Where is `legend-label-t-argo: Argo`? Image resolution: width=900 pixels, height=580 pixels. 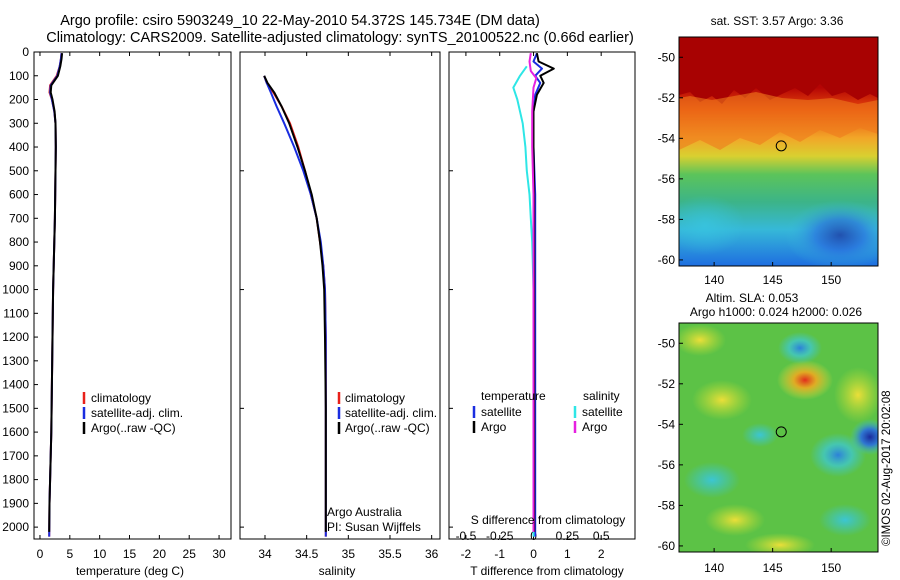
legend-label-t-argo: Argo is located at coordinates (494, 427).